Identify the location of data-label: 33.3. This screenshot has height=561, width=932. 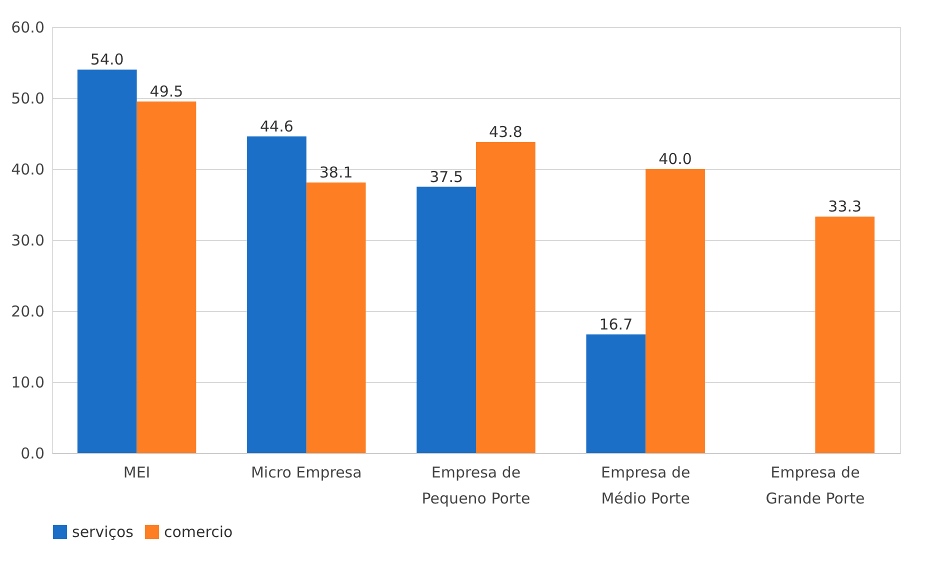
(845, 207).